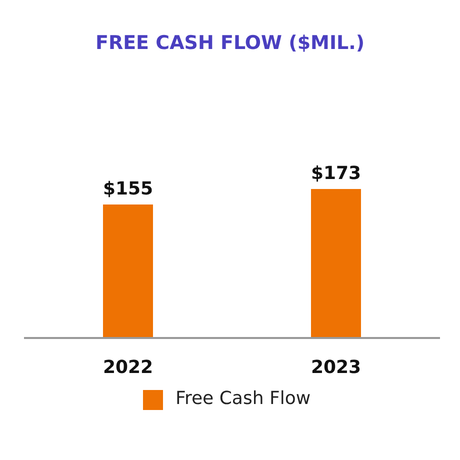 This screenshot has width=460, height=460. What do you see at coordinates (243, 398) in the screenshot?
I see `legend-label: Free Cash Flow` at bounding box center [243, 398].